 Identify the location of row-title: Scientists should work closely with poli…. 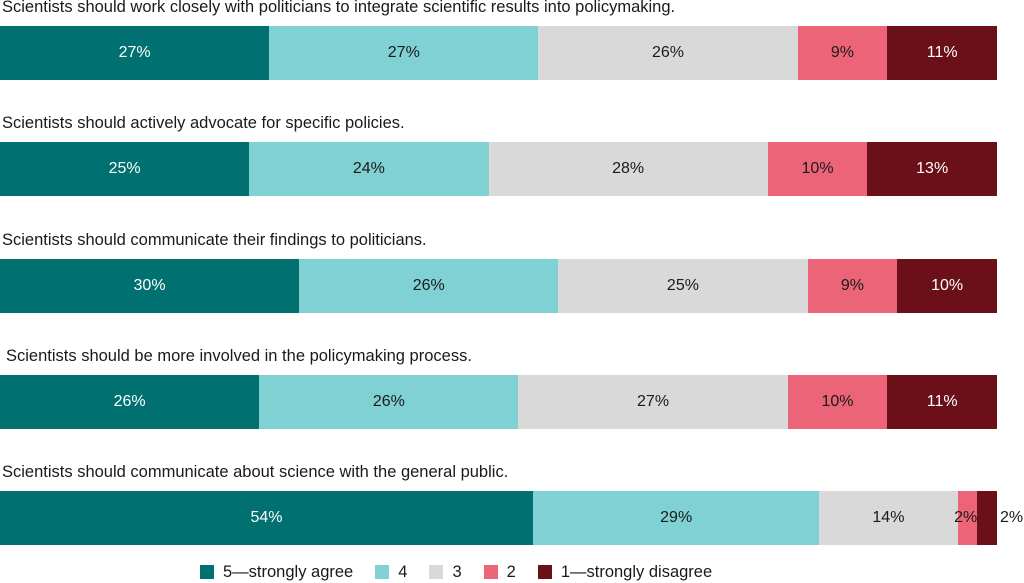
(339, 8).